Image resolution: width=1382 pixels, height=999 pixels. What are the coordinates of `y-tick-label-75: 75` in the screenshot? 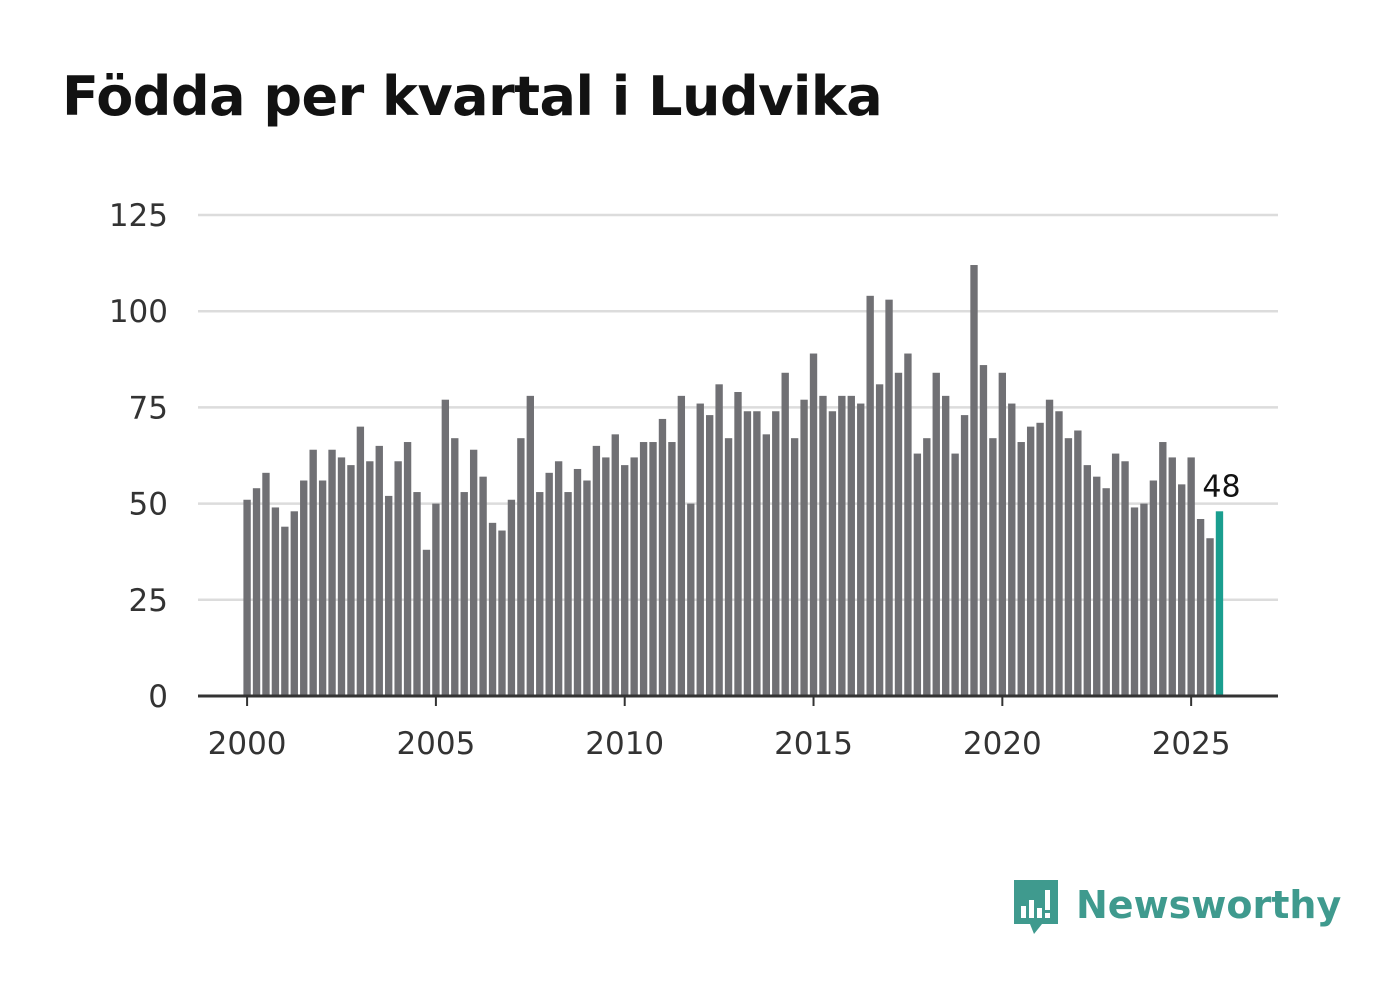 It's located at (148, 408).